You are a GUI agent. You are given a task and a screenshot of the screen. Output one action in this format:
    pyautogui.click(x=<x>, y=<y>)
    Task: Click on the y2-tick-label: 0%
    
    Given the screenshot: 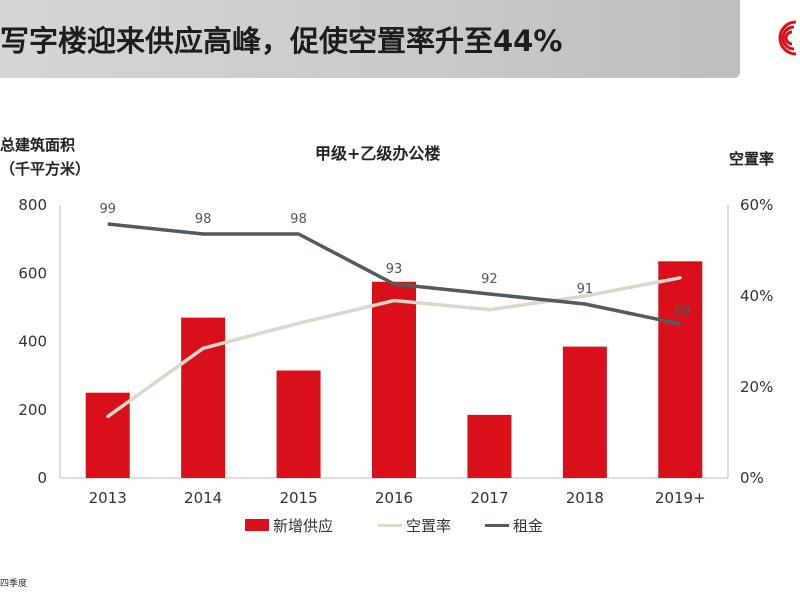 What is the action you would take?
    pyautogui.click(x=752, y=478)
    